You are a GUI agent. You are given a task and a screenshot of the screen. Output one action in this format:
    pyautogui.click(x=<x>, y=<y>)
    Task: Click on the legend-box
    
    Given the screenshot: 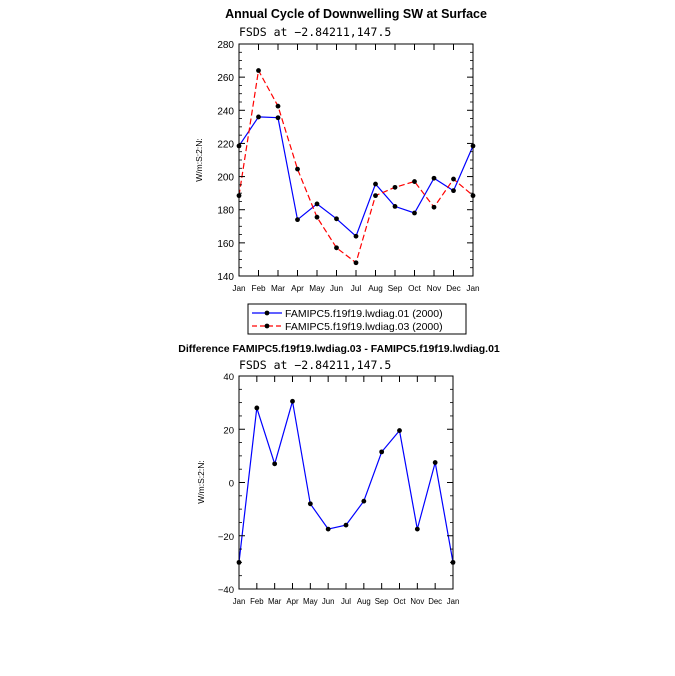 What is the action you would take?
    pyautogui.click(x=357, y=319)
    